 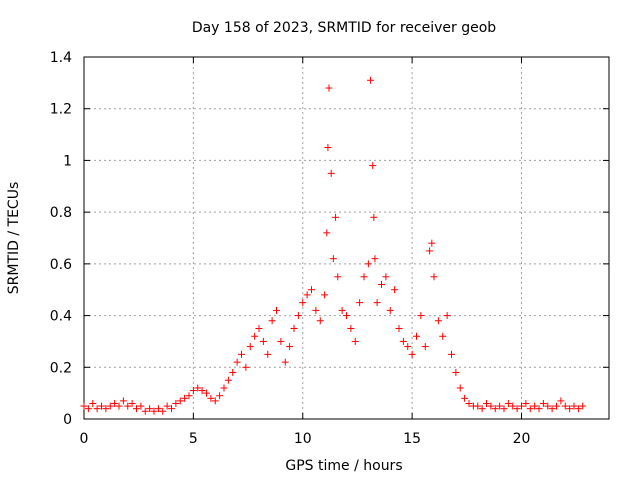 What do you see at coordinates (61, 58) in the screenshot?
I see `y-tick-label: 1.4` at bounding box center [61, 58].